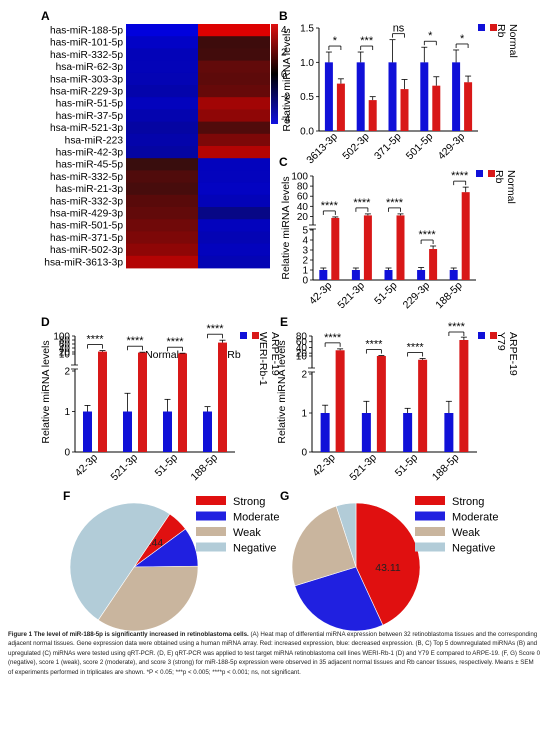  What do you see at coordinates (45, 16) in the screenshot?
I see `panel-label-a: A` at bounding box center [45, 16].